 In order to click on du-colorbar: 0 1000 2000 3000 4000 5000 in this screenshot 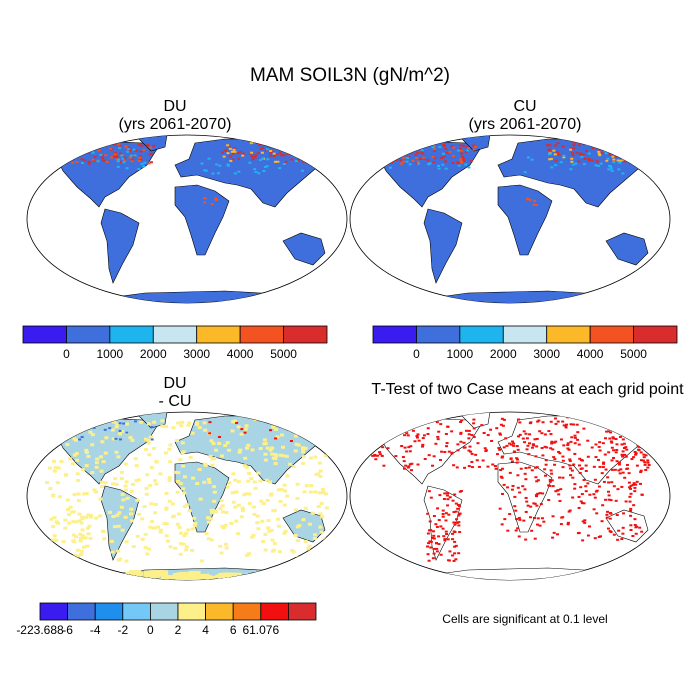, I will do `click(175, 343)`.